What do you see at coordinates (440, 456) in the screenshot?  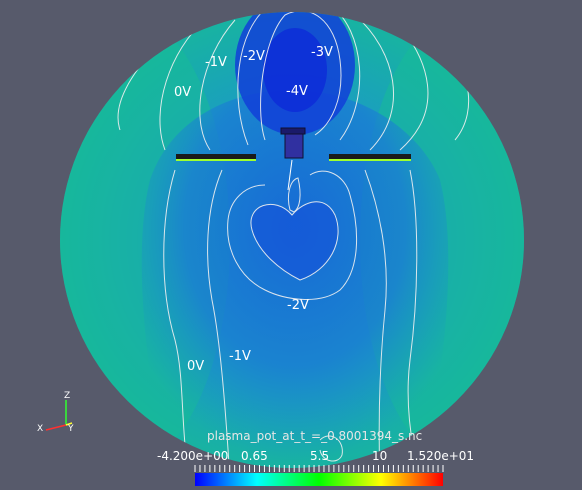 I see `color-legend-tick-max: 1.520e+01` at bounding box center [440, 456].